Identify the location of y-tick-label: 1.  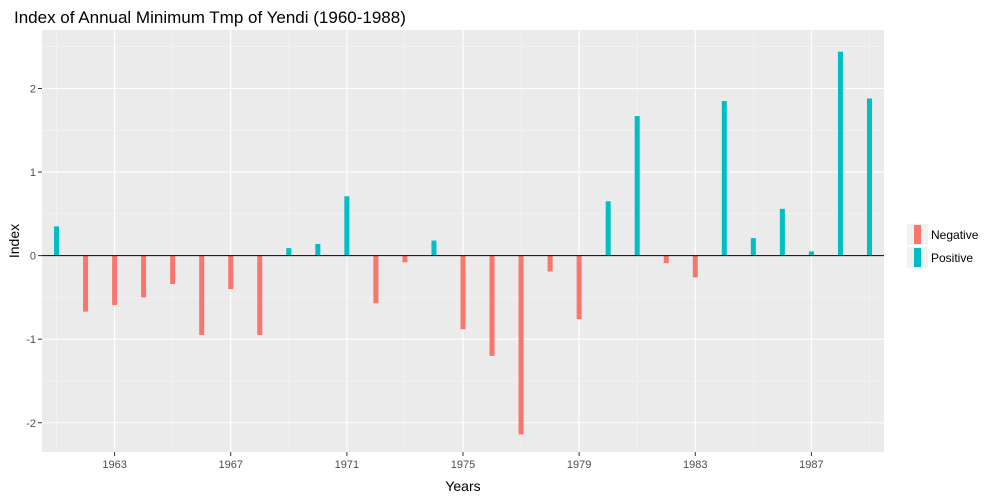
(33, 173).